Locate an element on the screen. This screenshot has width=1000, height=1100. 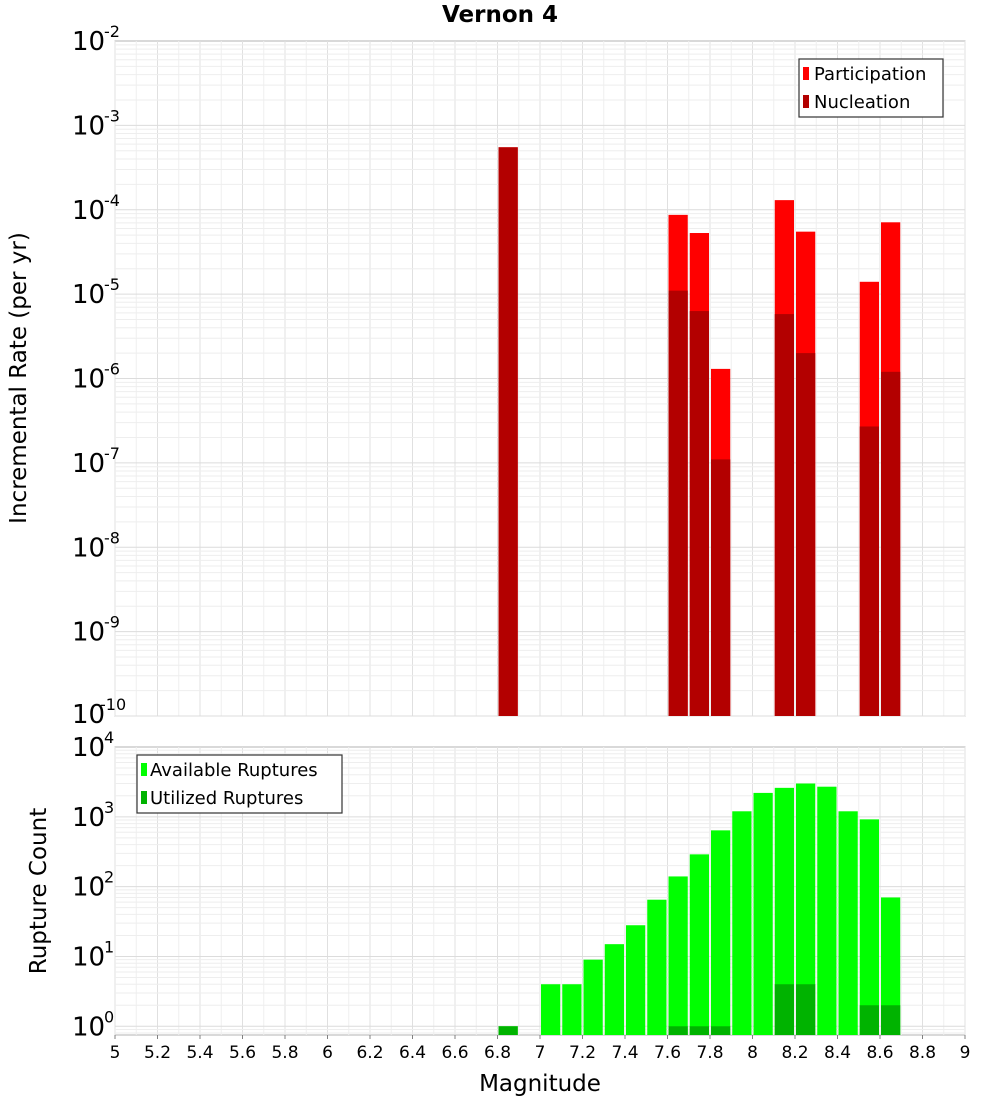
chart-title: Vernon 4 is located at coordinates (500, 15).